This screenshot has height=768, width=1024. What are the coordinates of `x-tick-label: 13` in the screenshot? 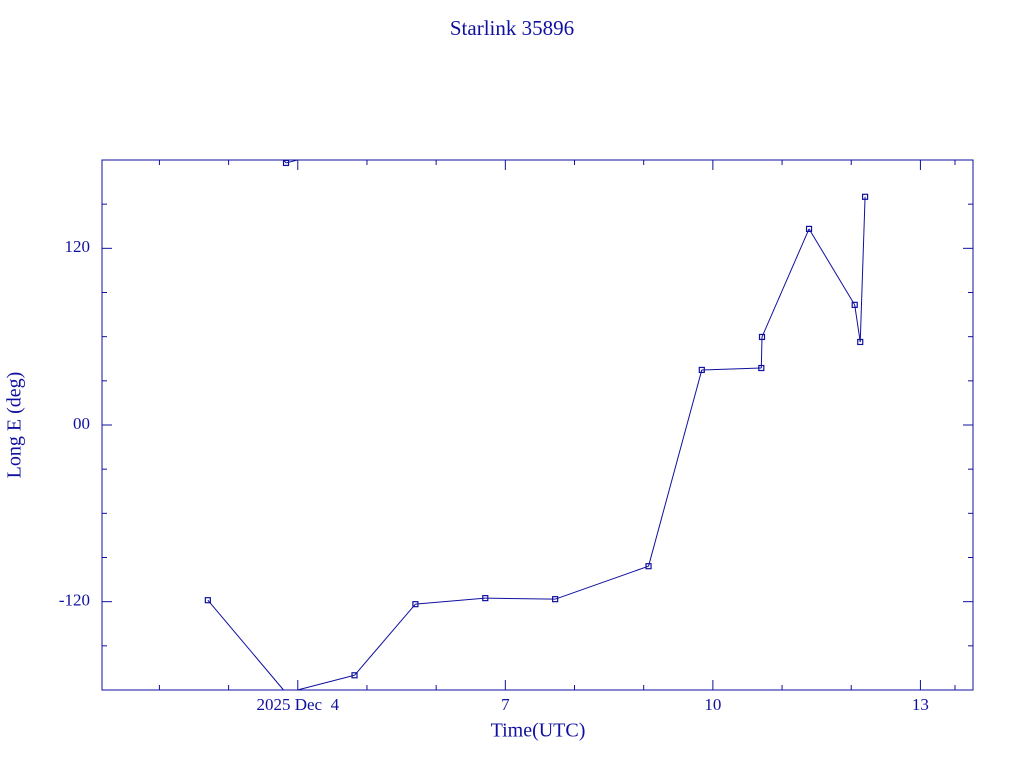 It's located at (920, 704).